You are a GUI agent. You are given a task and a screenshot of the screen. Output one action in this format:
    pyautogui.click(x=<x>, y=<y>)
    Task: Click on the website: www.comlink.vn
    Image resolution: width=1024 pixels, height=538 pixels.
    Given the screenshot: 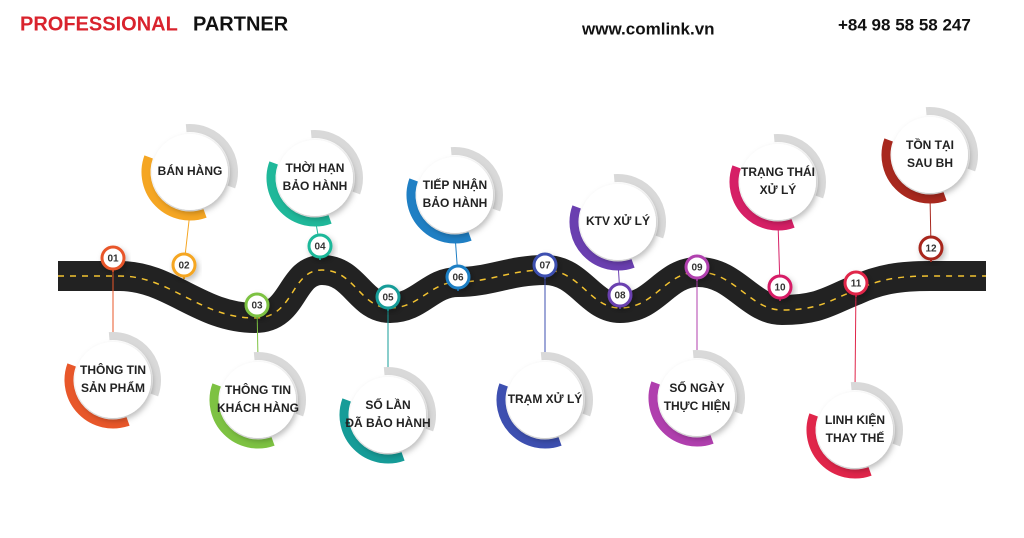 What is the action you would take?
    pyautogui.click(x=648, y=28)
    